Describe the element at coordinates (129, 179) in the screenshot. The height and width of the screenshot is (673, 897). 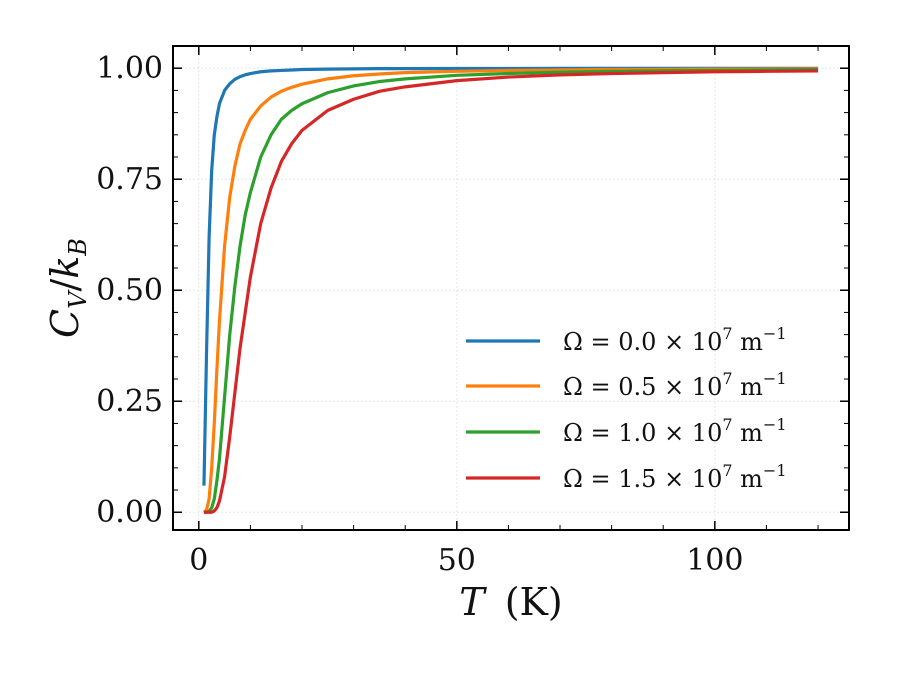
I see `y-tick-label: 0.75` at that location.